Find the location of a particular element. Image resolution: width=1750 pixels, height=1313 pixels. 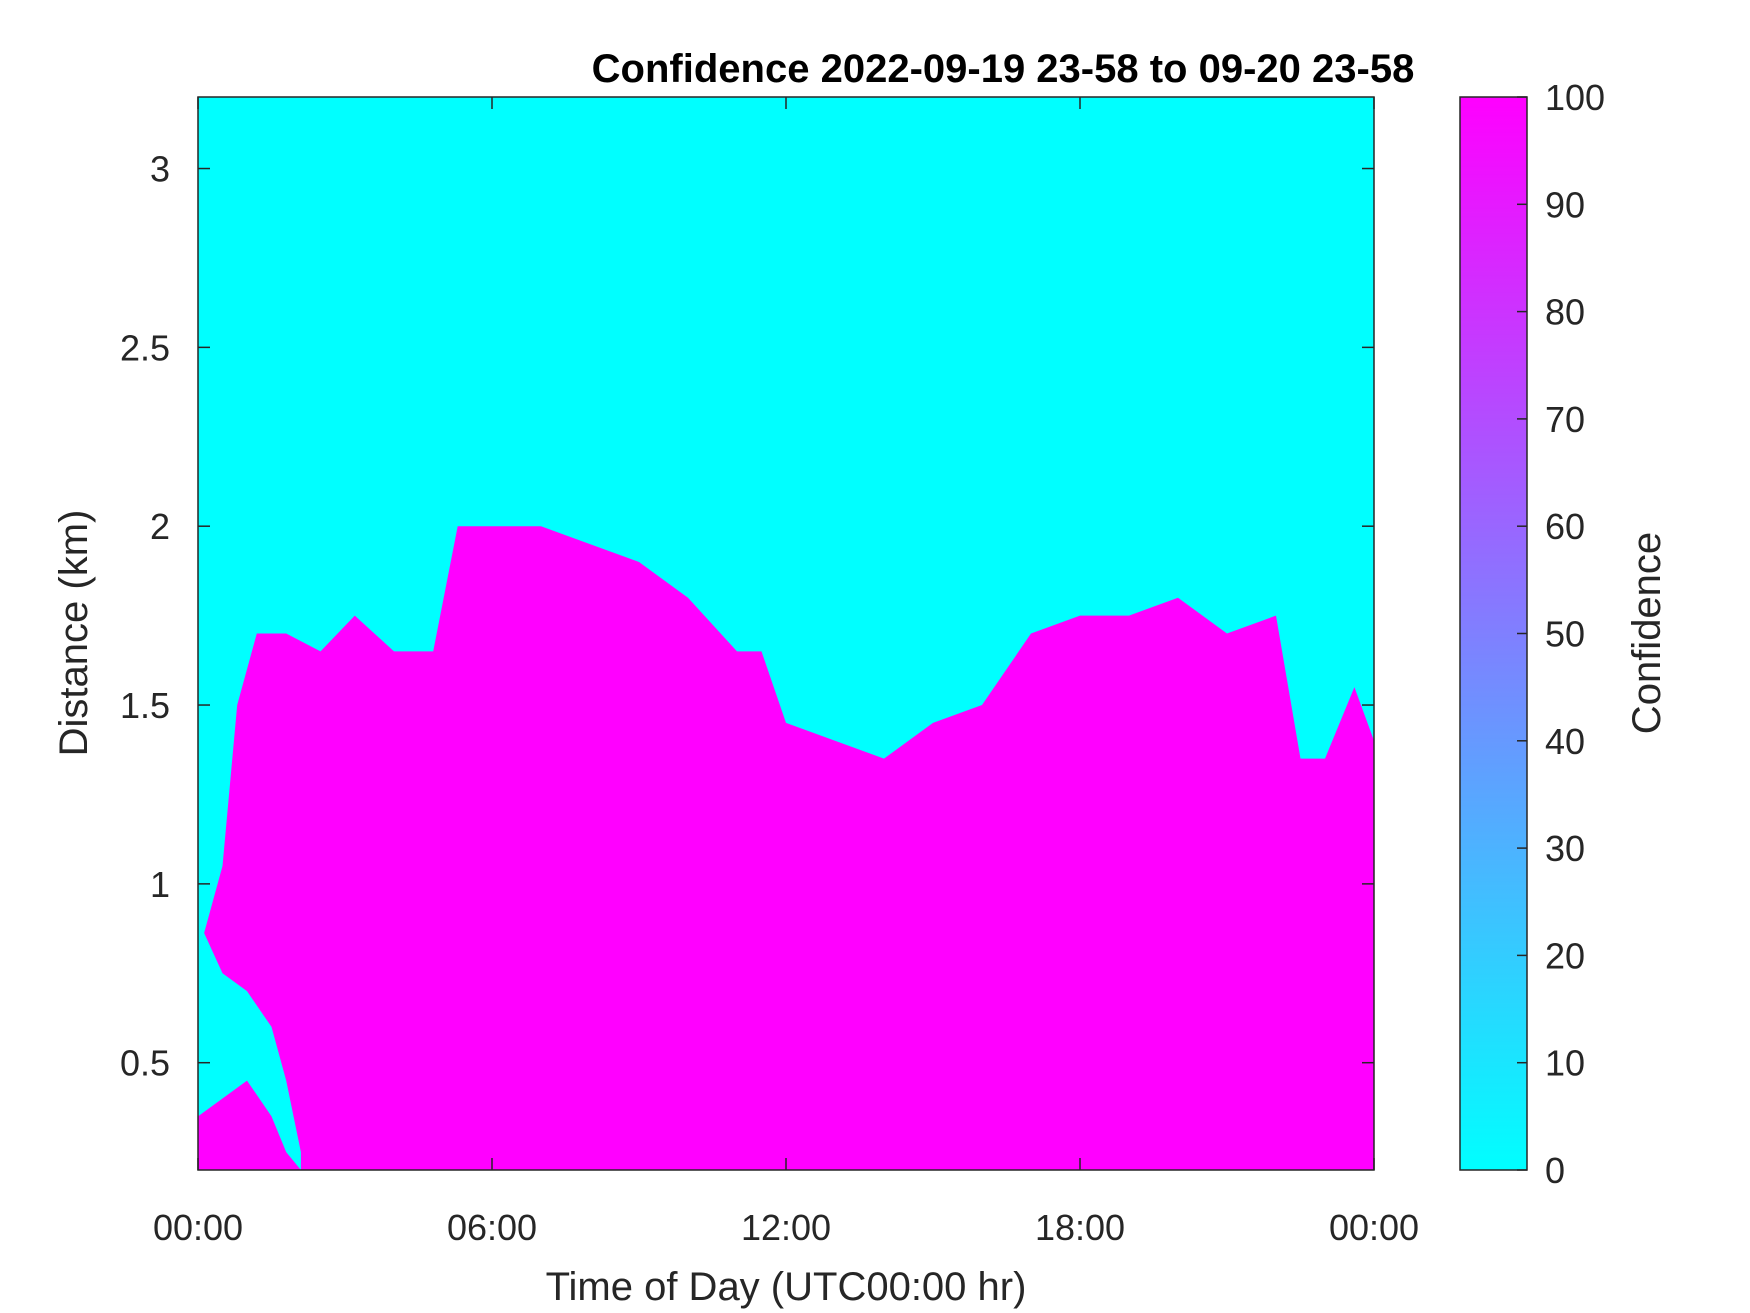

colorbar-tick-label: 60 is located at coordinates (1565, 526).